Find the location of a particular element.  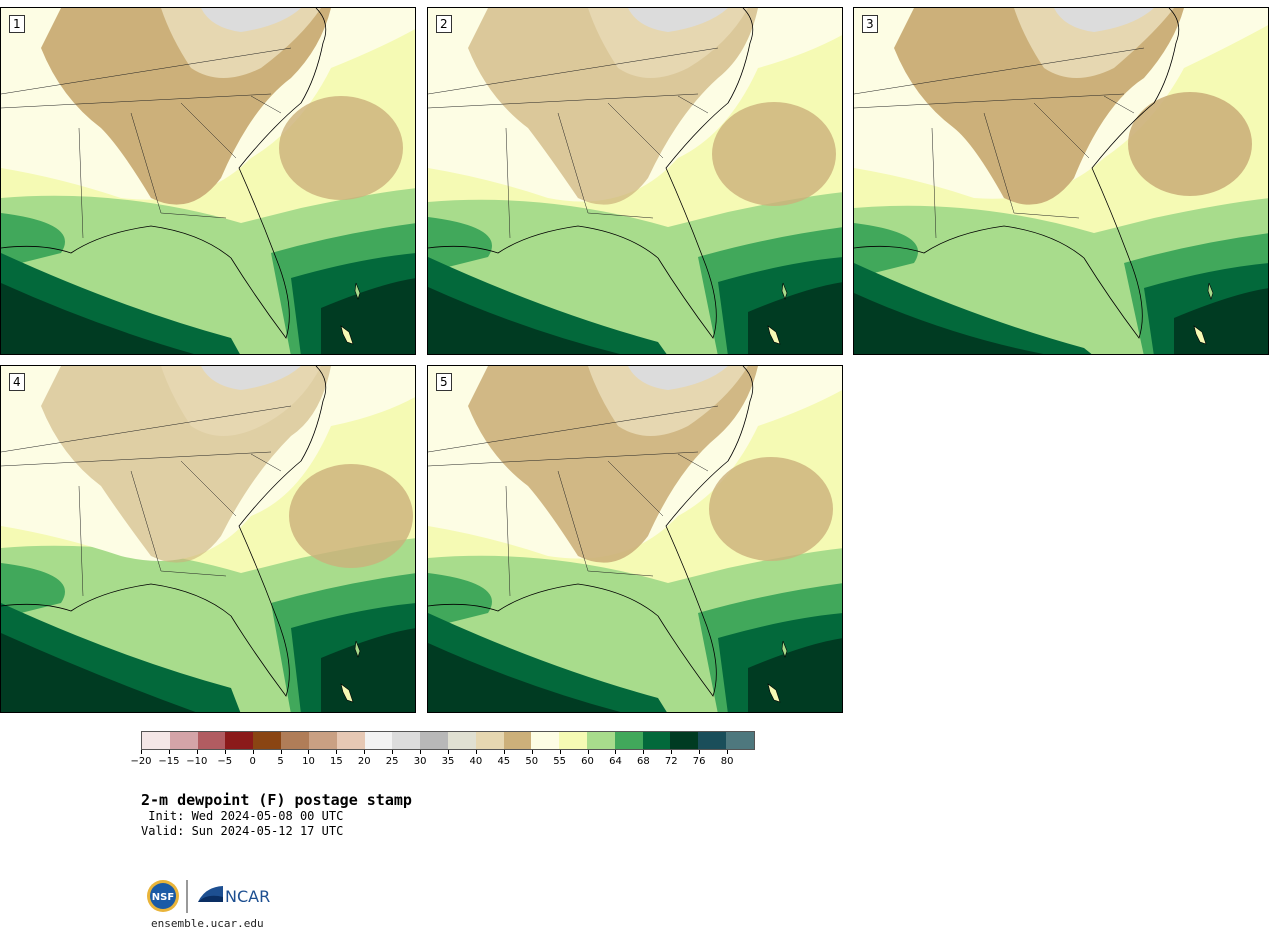

valid-time: Valid: Sun 2024-05-12 17 UTC is located at coordinates (242, 831).